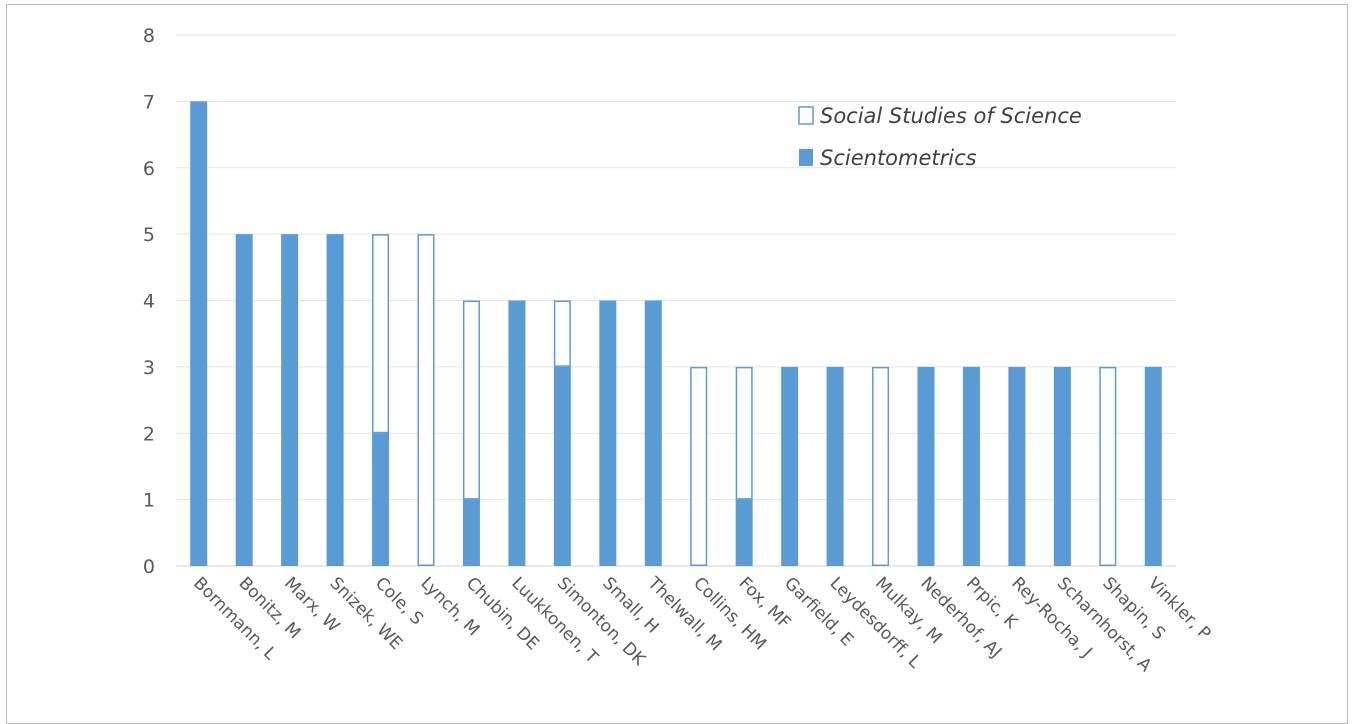 The image size is (1356, 724). I want to click on legend-label-scientometrics: Scientometrics, so click(898, 158).